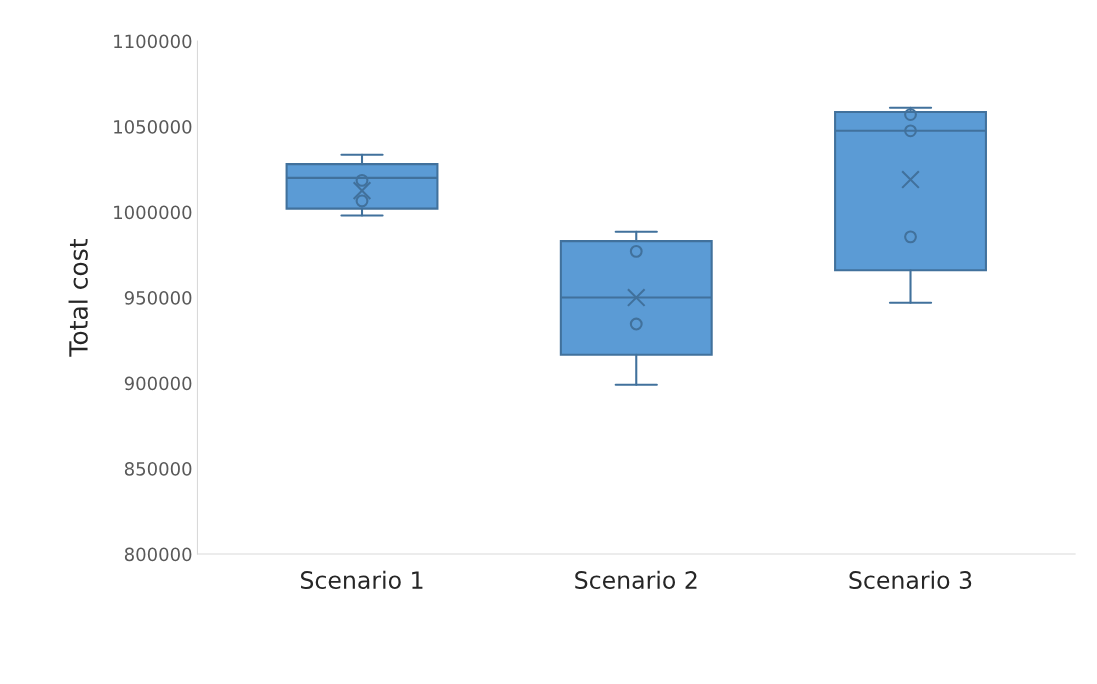 This screenshot has width=1097, height=684. Describe the element at coordinates (158, 298) in the screenshot. I see `y-tick-label: 950000` at that location.